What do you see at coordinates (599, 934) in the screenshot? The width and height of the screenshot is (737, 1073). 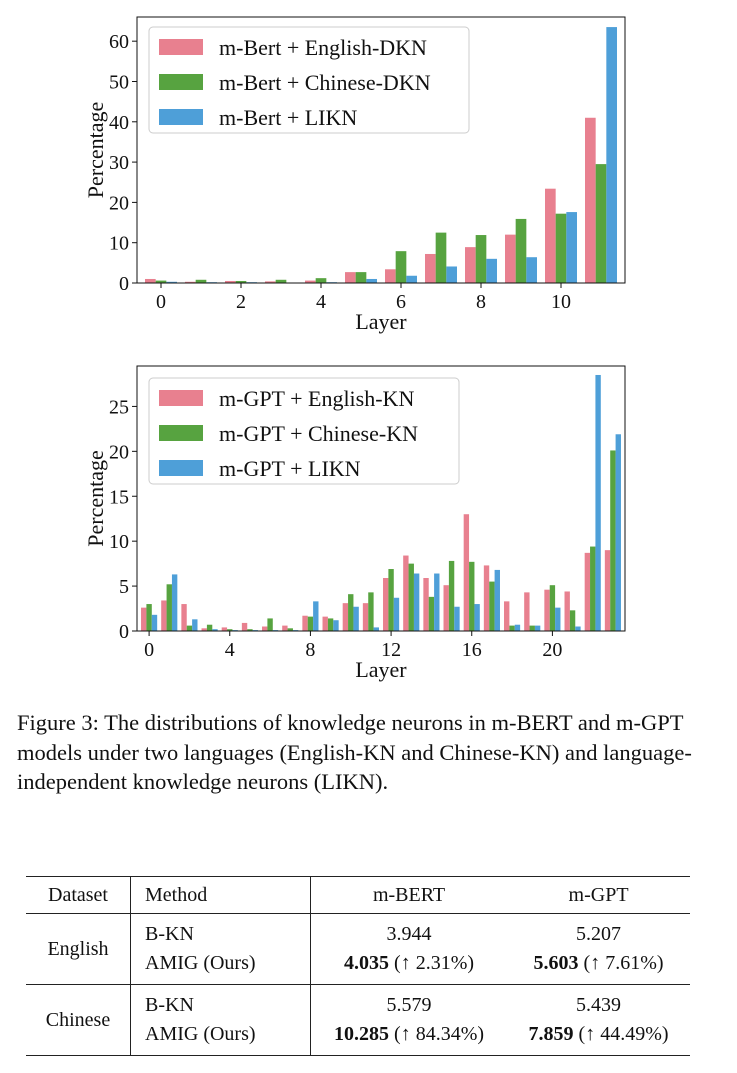 I see `score-value: 5.207` at bounding box center [599, 934].